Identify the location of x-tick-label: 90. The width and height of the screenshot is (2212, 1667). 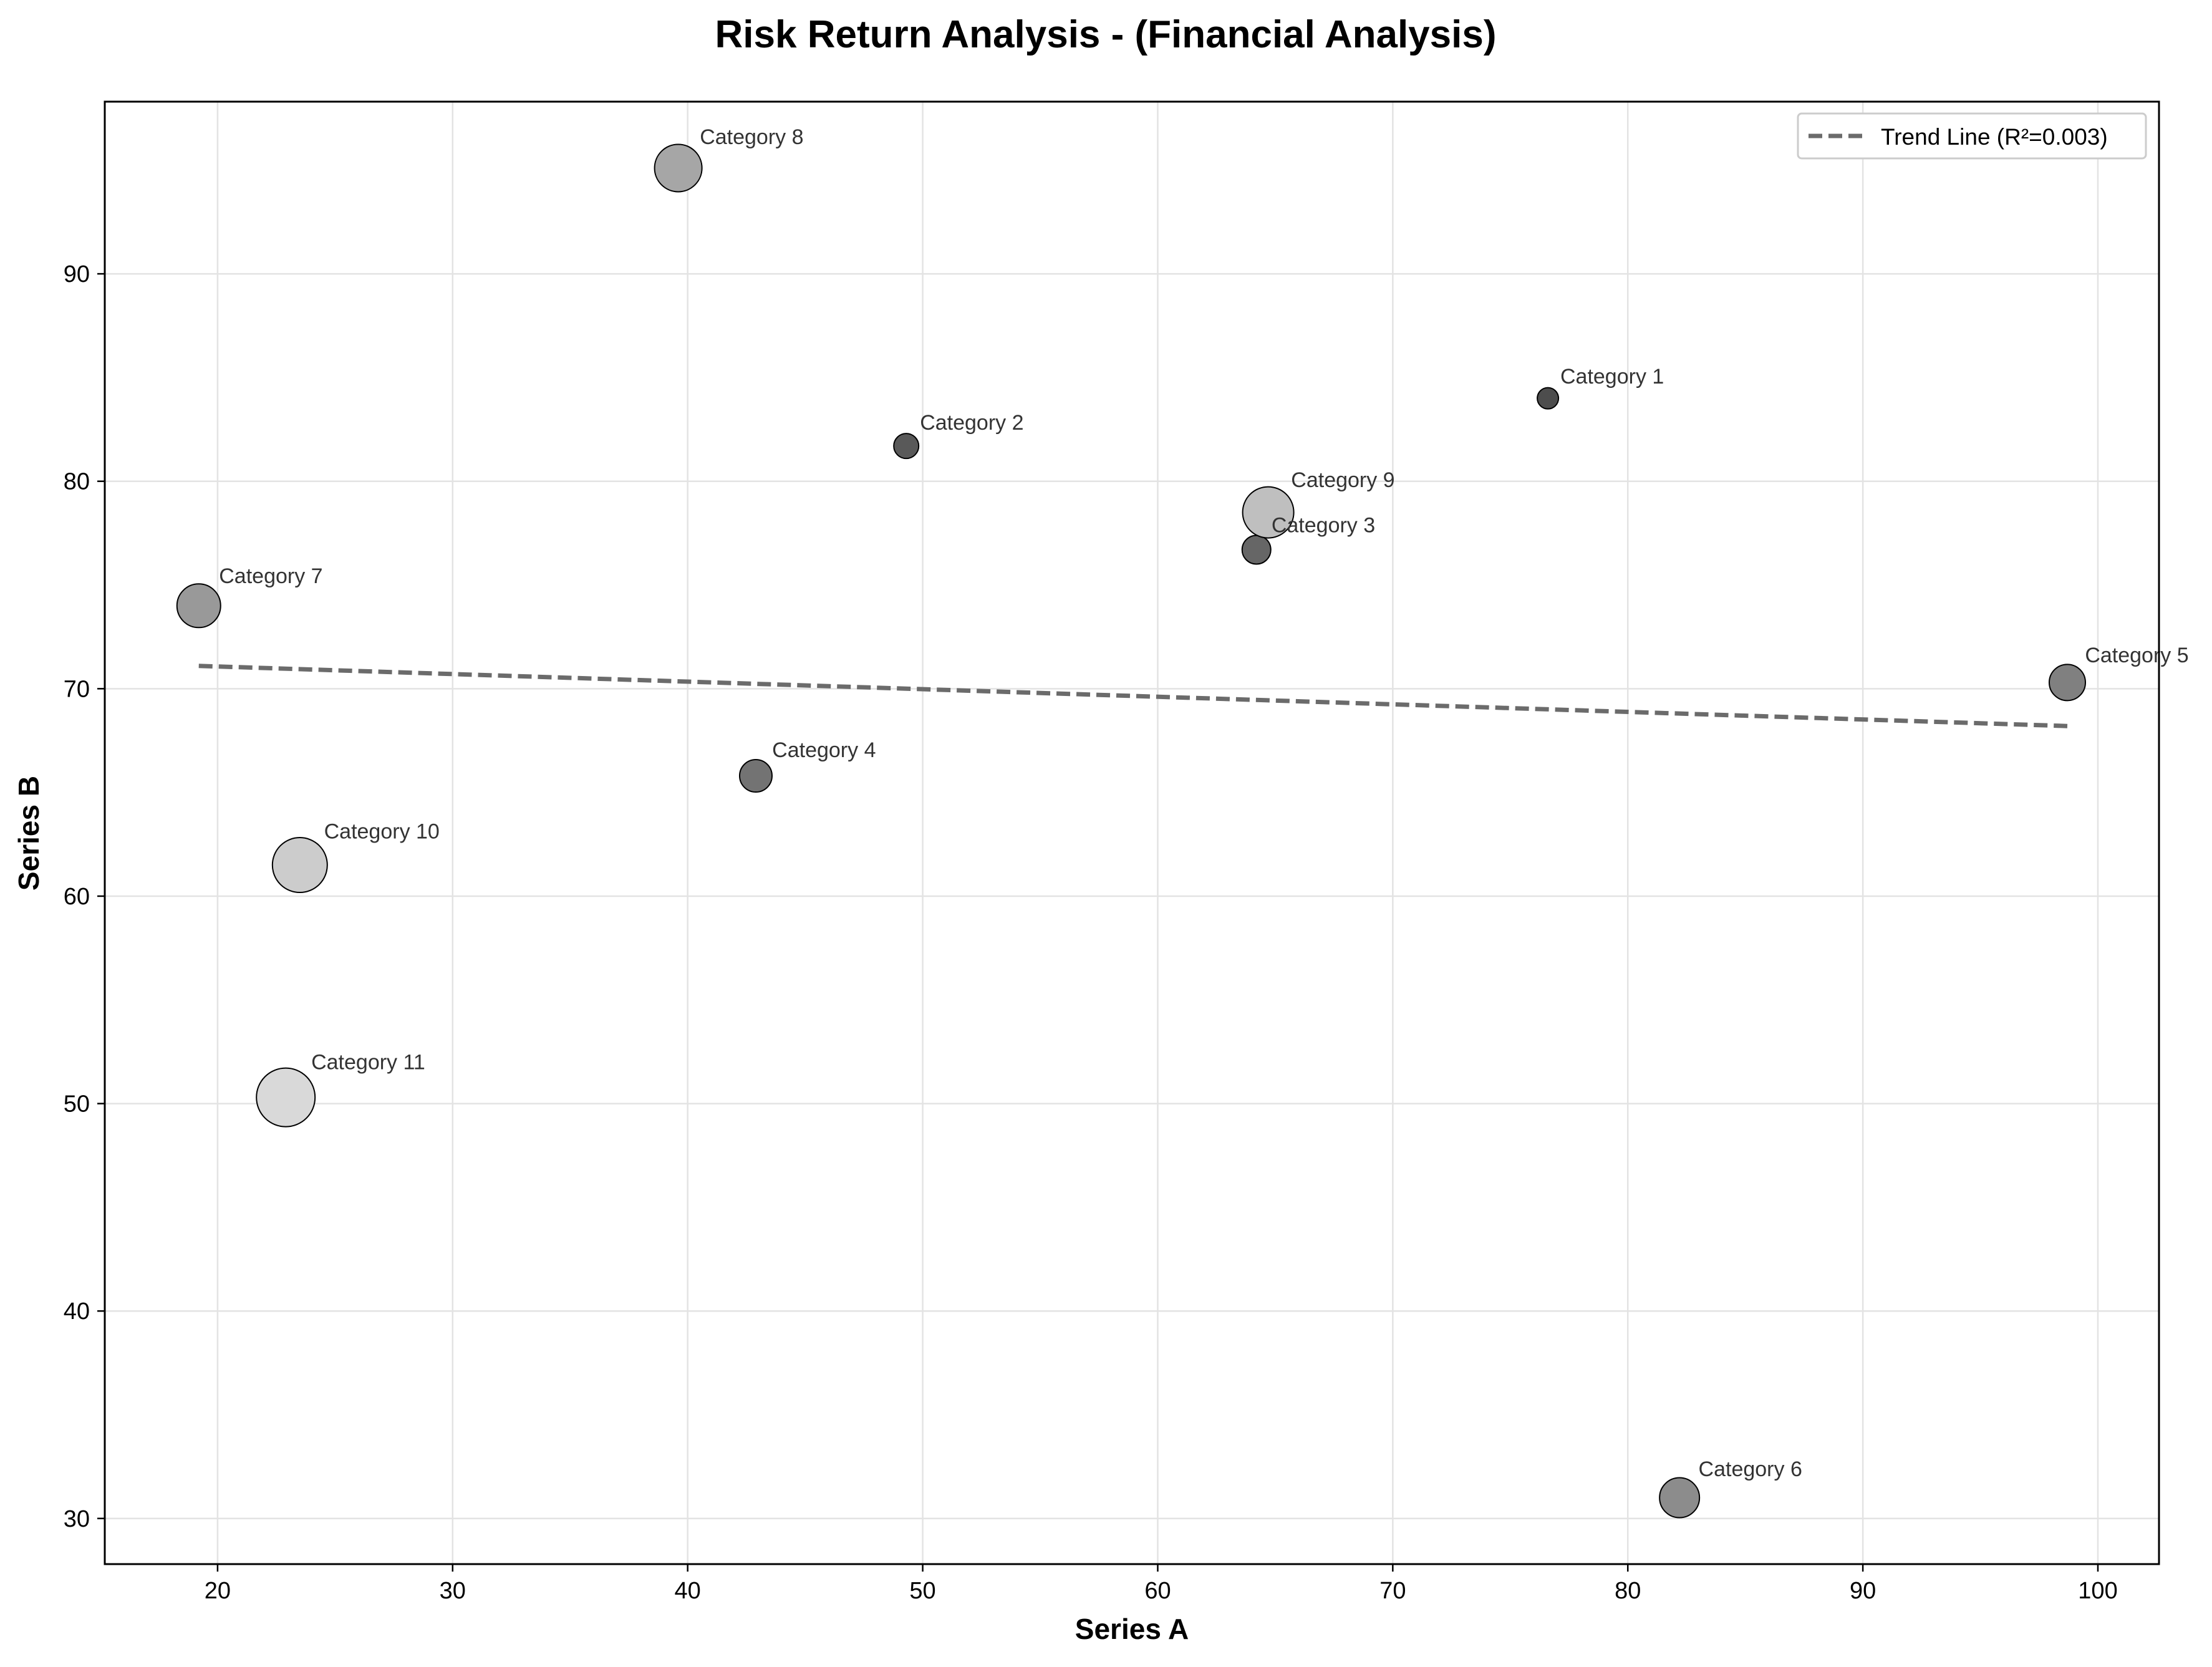
(1863, 1591).